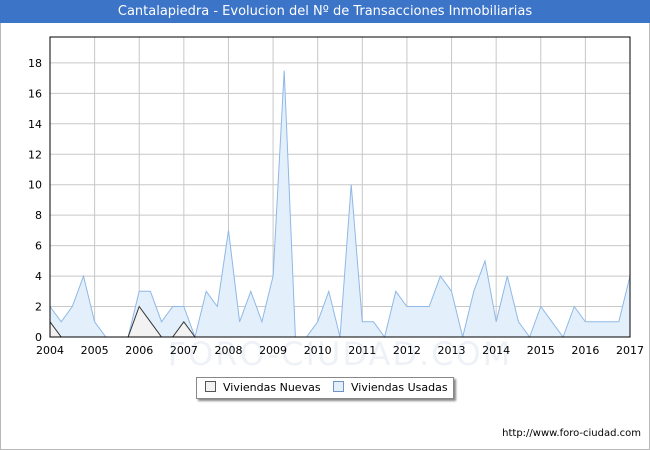  I want to click on y-tick-label: 2, so click(38, 307).